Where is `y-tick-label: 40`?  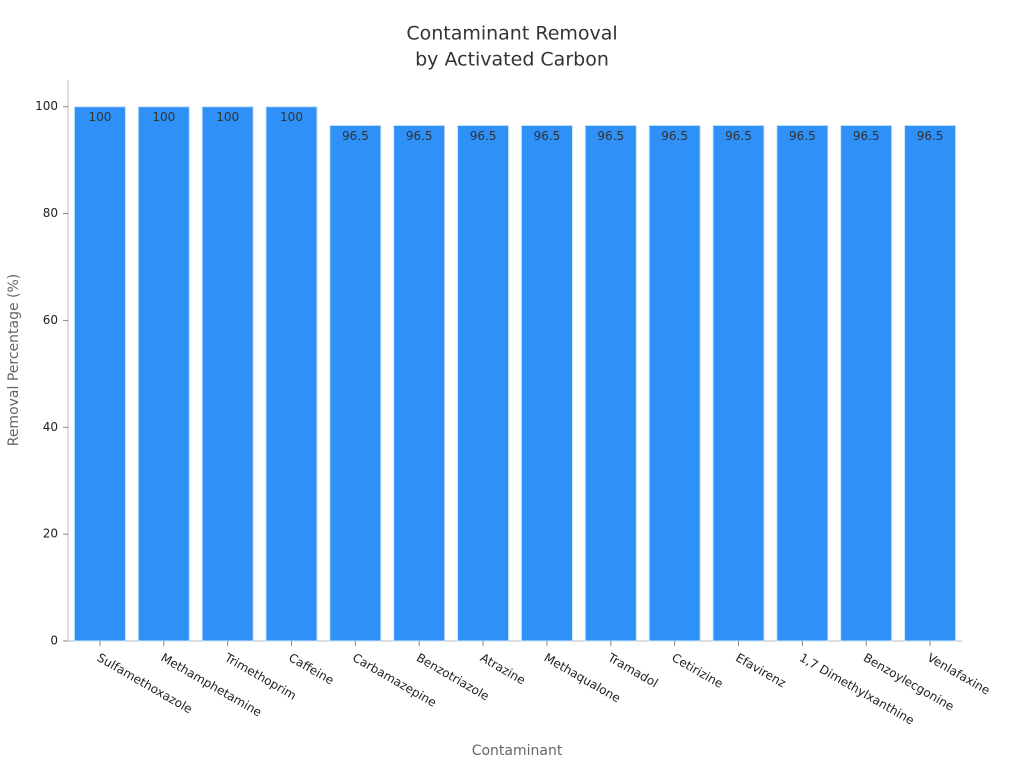 y-tick-label: 40 is located at coordinates (50, 427).